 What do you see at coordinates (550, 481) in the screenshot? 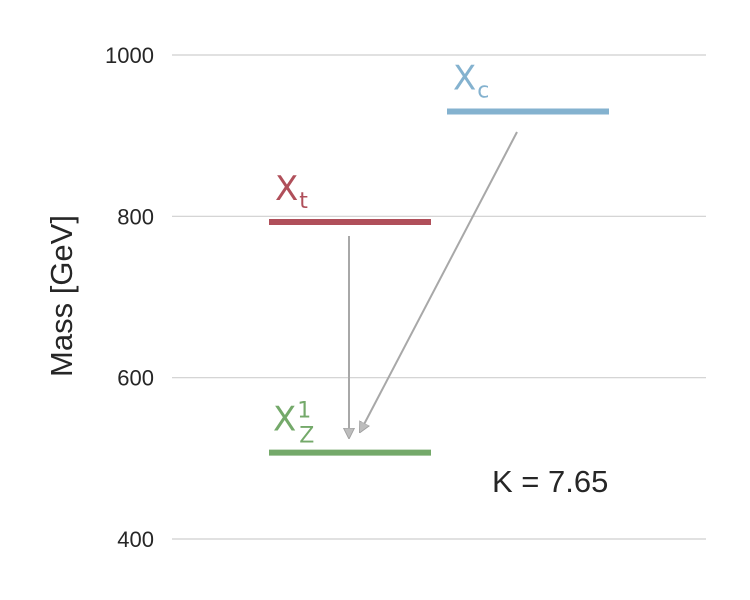
I see `k-annotation: K = 7.65` at bounding box center [550, 481].